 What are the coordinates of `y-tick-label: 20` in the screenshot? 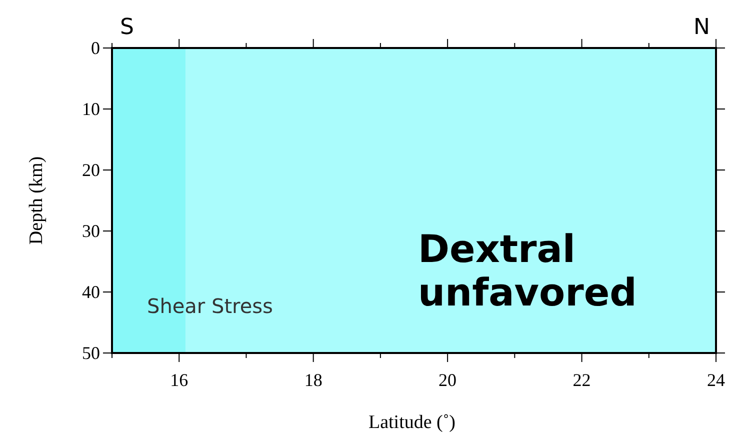 It's located at (91, 170).